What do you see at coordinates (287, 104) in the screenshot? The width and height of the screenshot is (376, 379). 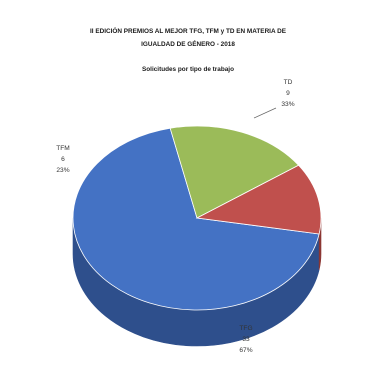 I see `data-label-td-percent: 33%` at bounding box center [287, 104].